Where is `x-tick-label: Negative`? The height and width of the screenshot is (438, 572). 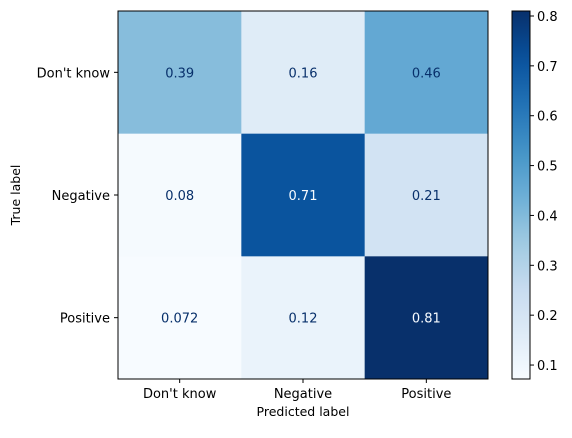
x-tick-label: Negative is located at coordinates (303, 394).